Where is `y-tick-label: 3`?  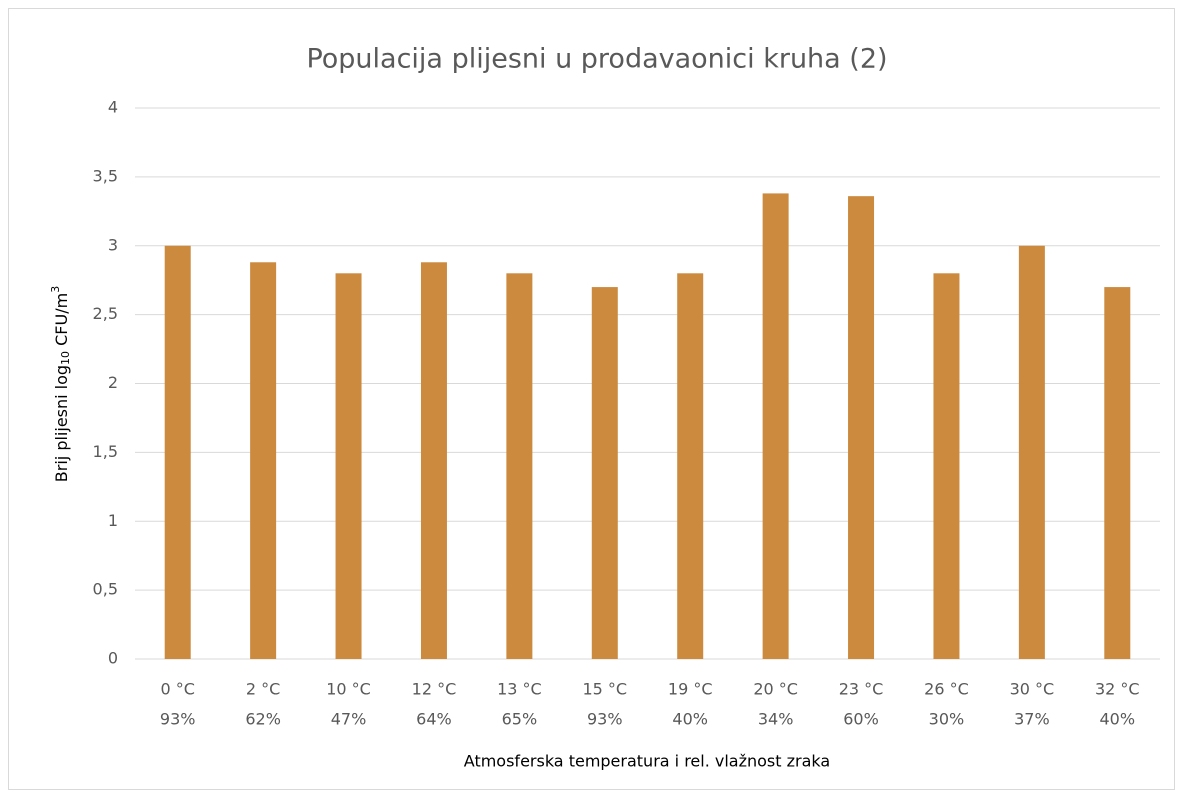 y-tick-label: 3 is located at coordinates (113, 244).